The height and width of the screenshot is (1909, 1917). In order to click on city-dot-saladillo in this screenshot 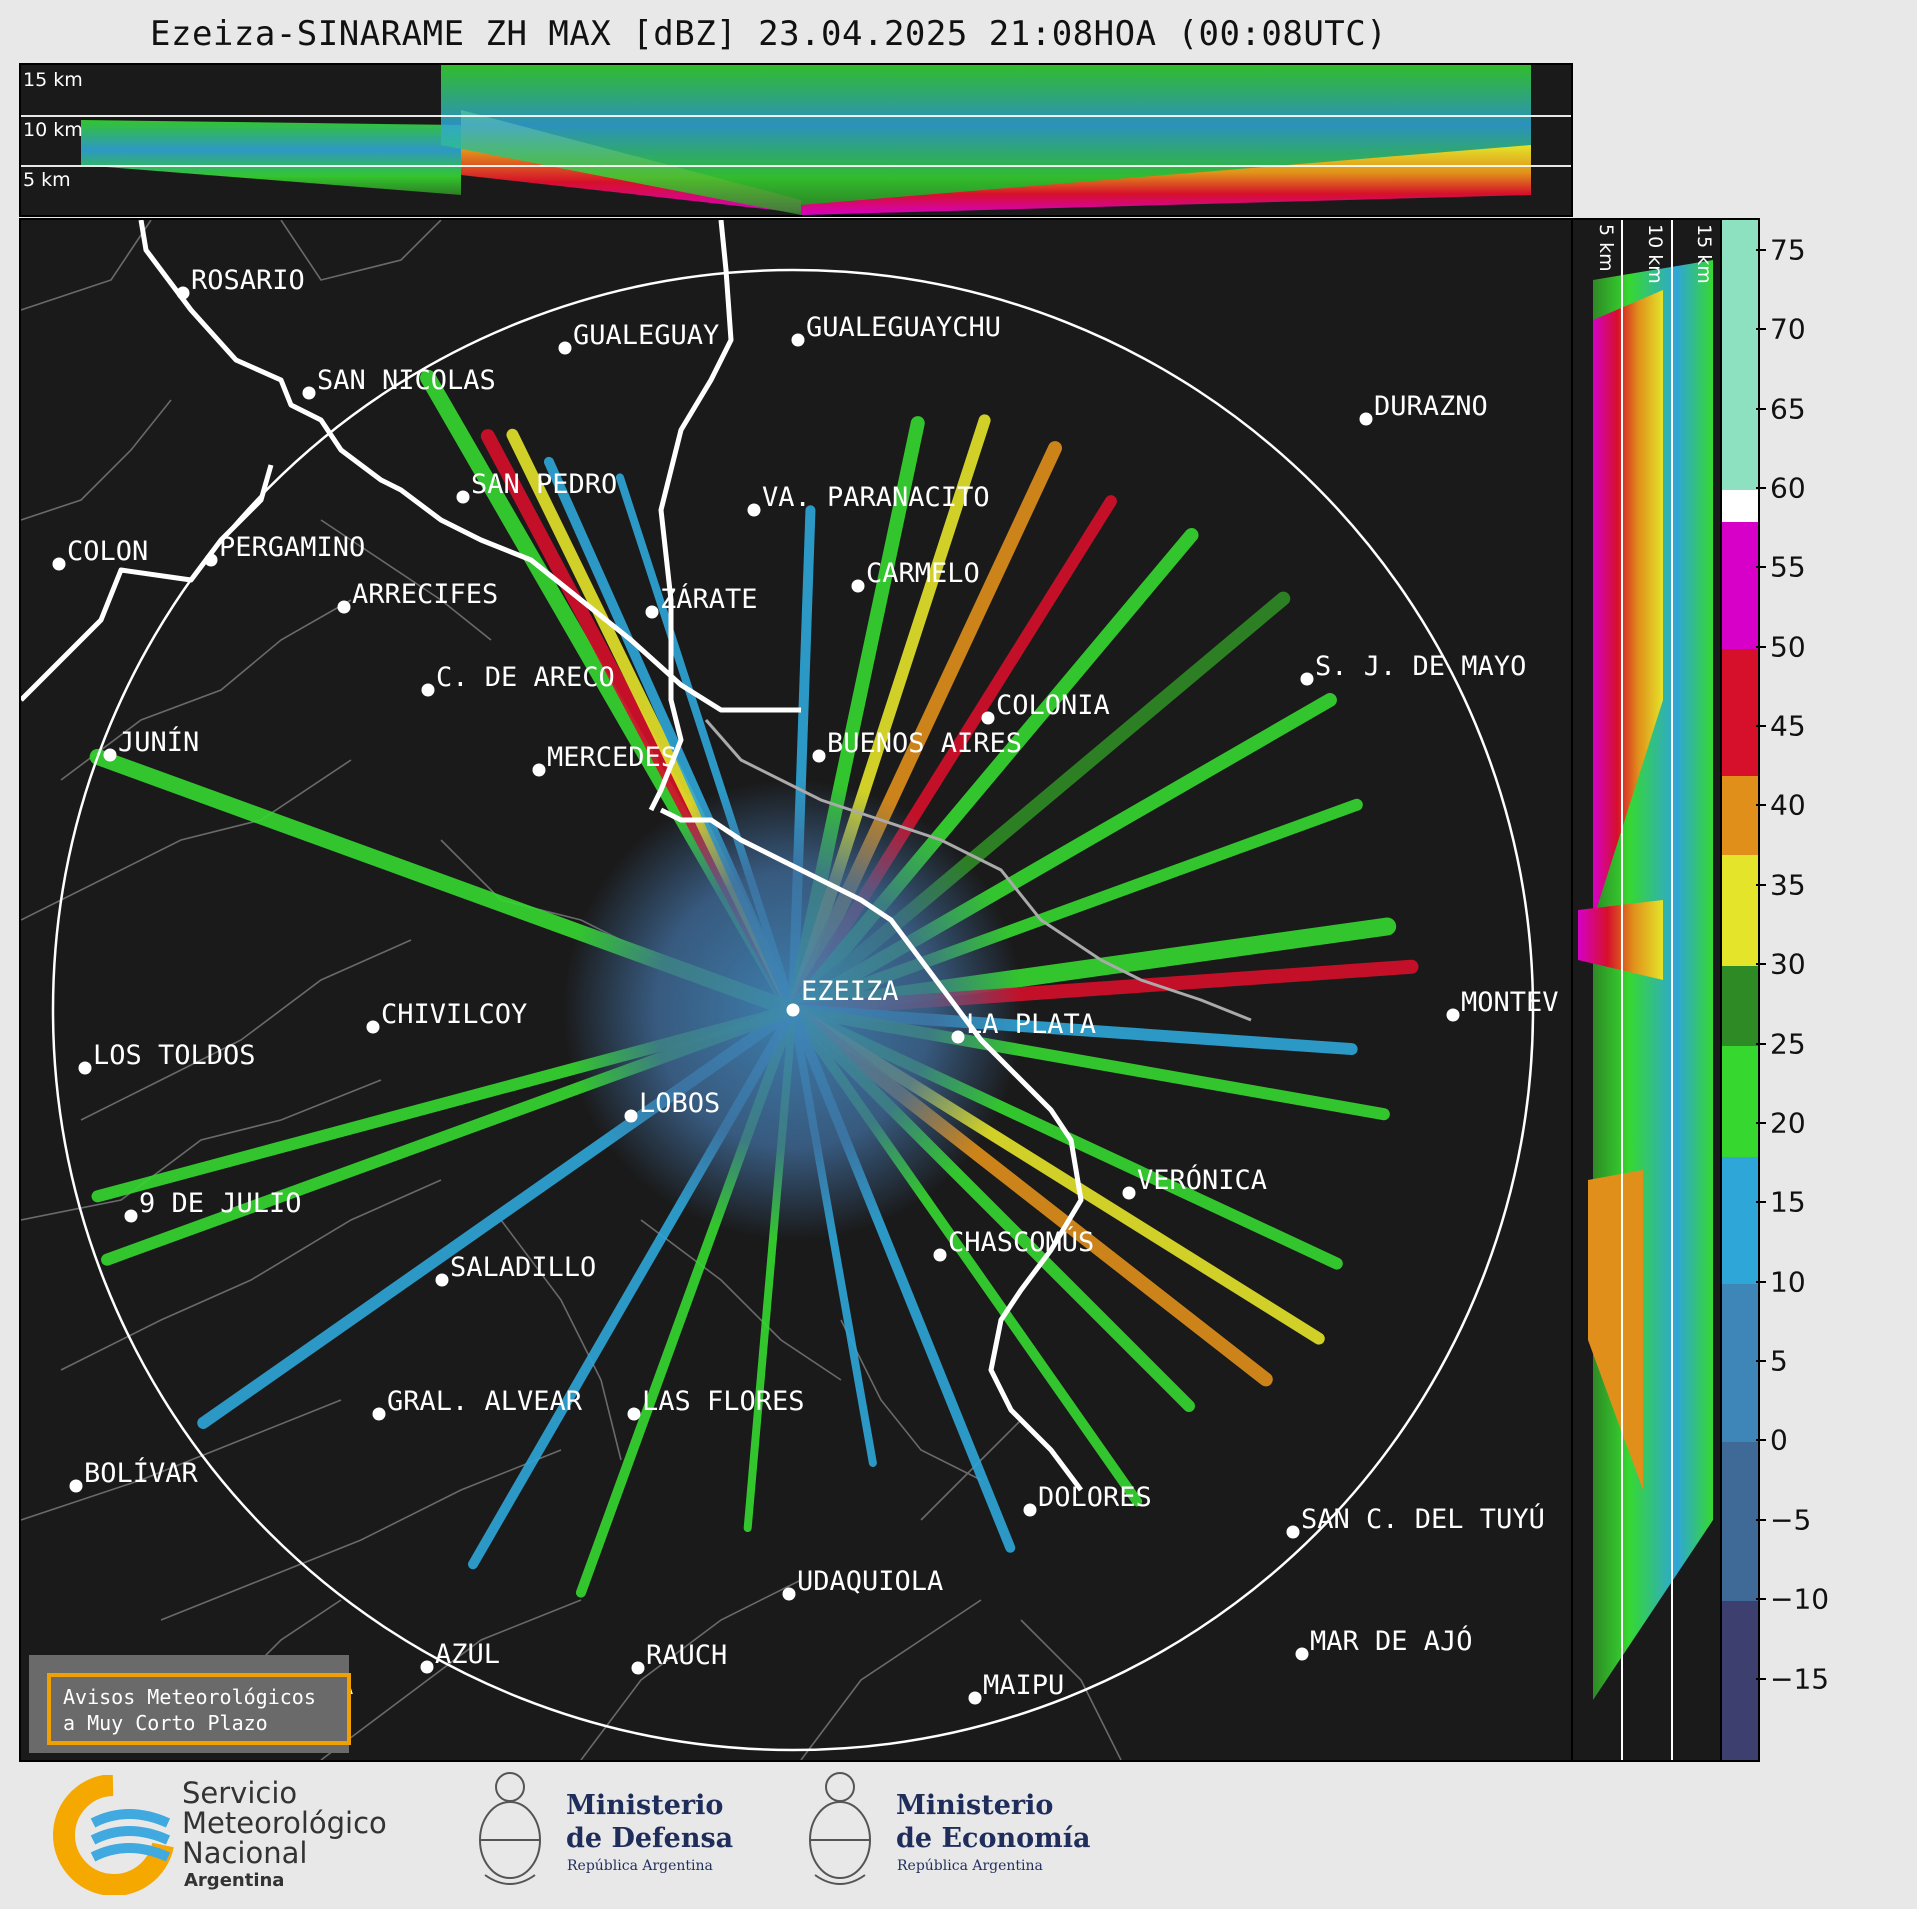, I will do `click(442, 1280)`.